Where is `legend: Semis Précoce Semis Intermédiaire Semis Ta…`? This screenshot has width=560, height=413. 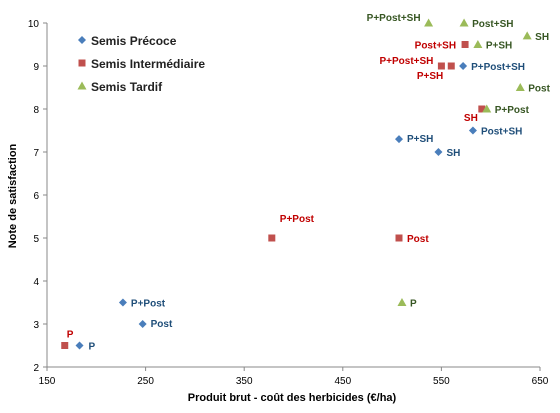 legend: Semis Précoce Semis Intermédiaire Semis Ta… is located at coordinates (141, 64).